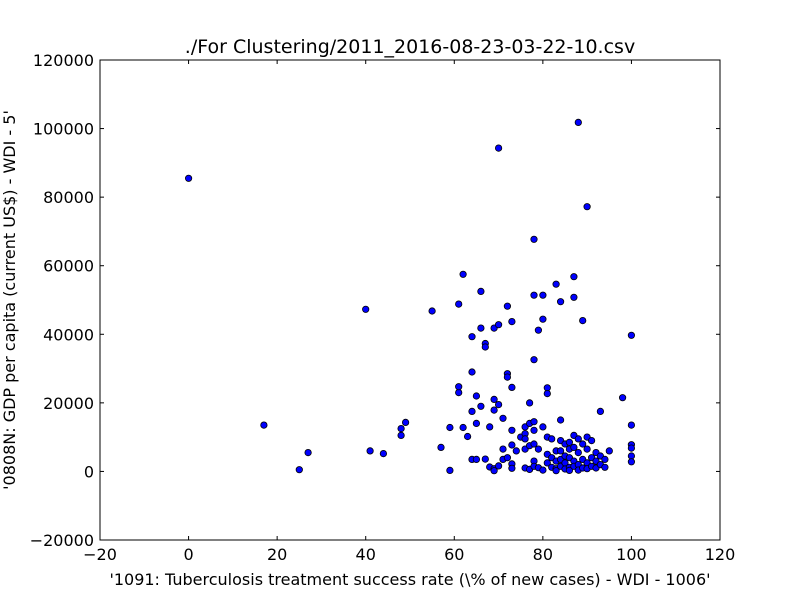 Image resolution: width=800 pixels, height=600 pixels. I want to click on y-tick-label: 80000, so click(68, 197).